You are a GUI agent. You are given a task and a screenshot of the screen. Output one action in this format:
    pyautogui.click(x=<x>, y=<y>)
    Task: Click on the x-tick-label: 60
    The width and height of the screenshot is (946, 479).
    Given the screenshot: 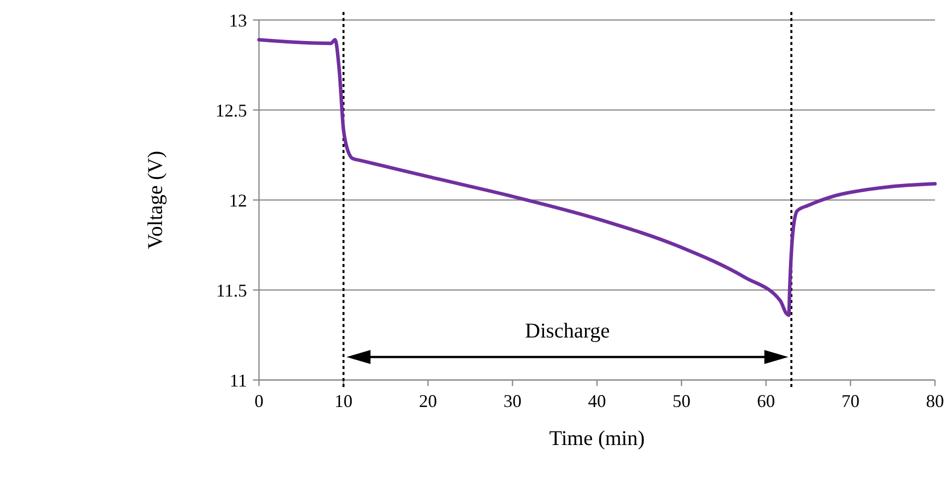 What is the action you would take?
    pyautogui.click(x=766, y=401)
    